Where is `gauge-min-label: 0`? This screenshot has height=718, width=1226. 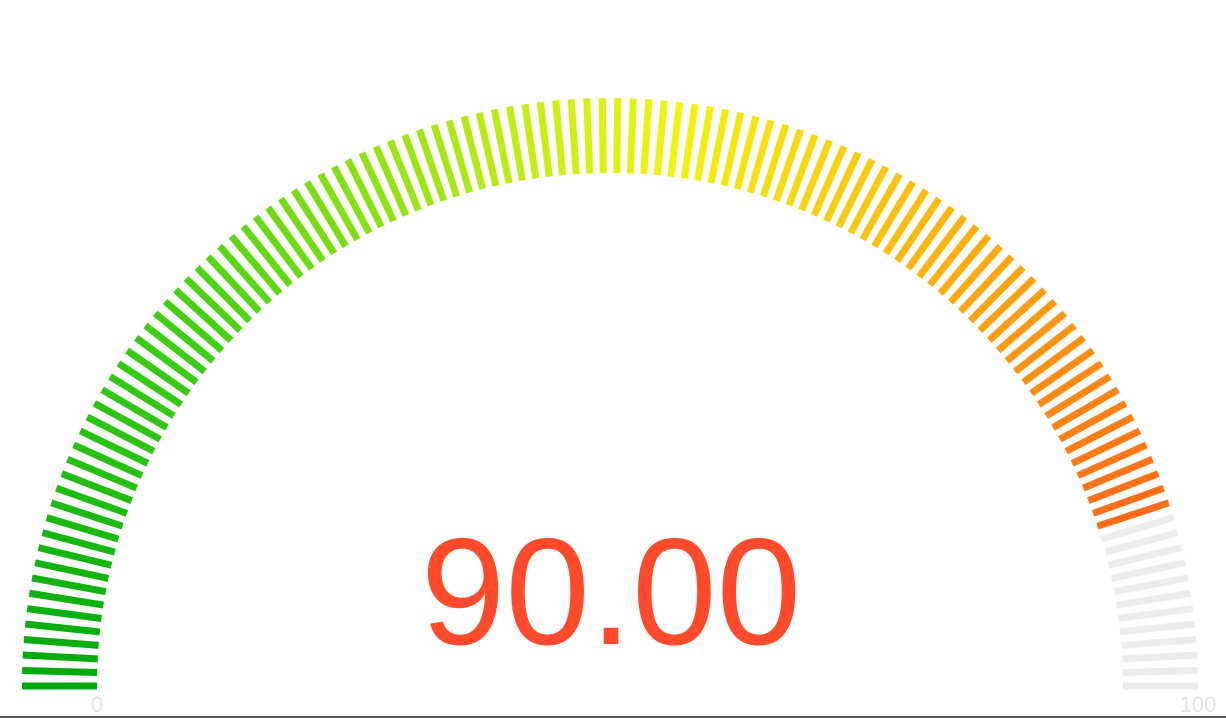
gauge-min-label: 0 is located at coordinates (97, 704).